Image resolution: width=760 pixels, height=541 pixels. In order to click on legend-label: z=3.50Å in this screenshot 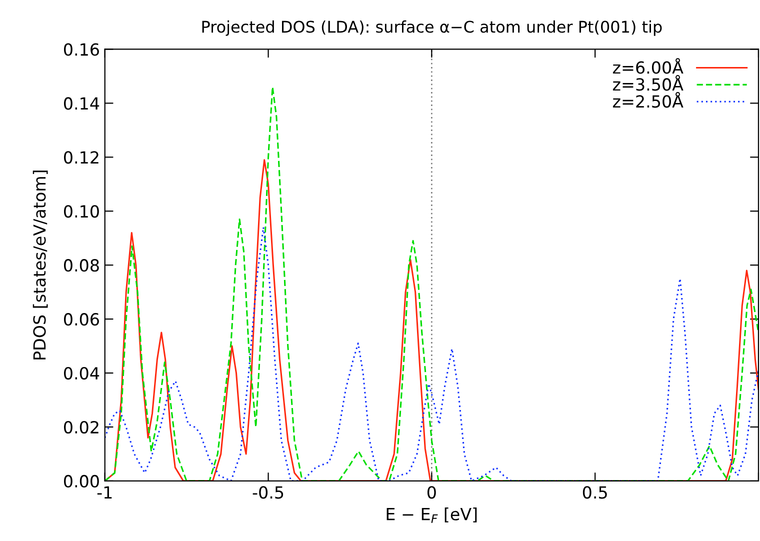, I will do `click(648, 83)`.